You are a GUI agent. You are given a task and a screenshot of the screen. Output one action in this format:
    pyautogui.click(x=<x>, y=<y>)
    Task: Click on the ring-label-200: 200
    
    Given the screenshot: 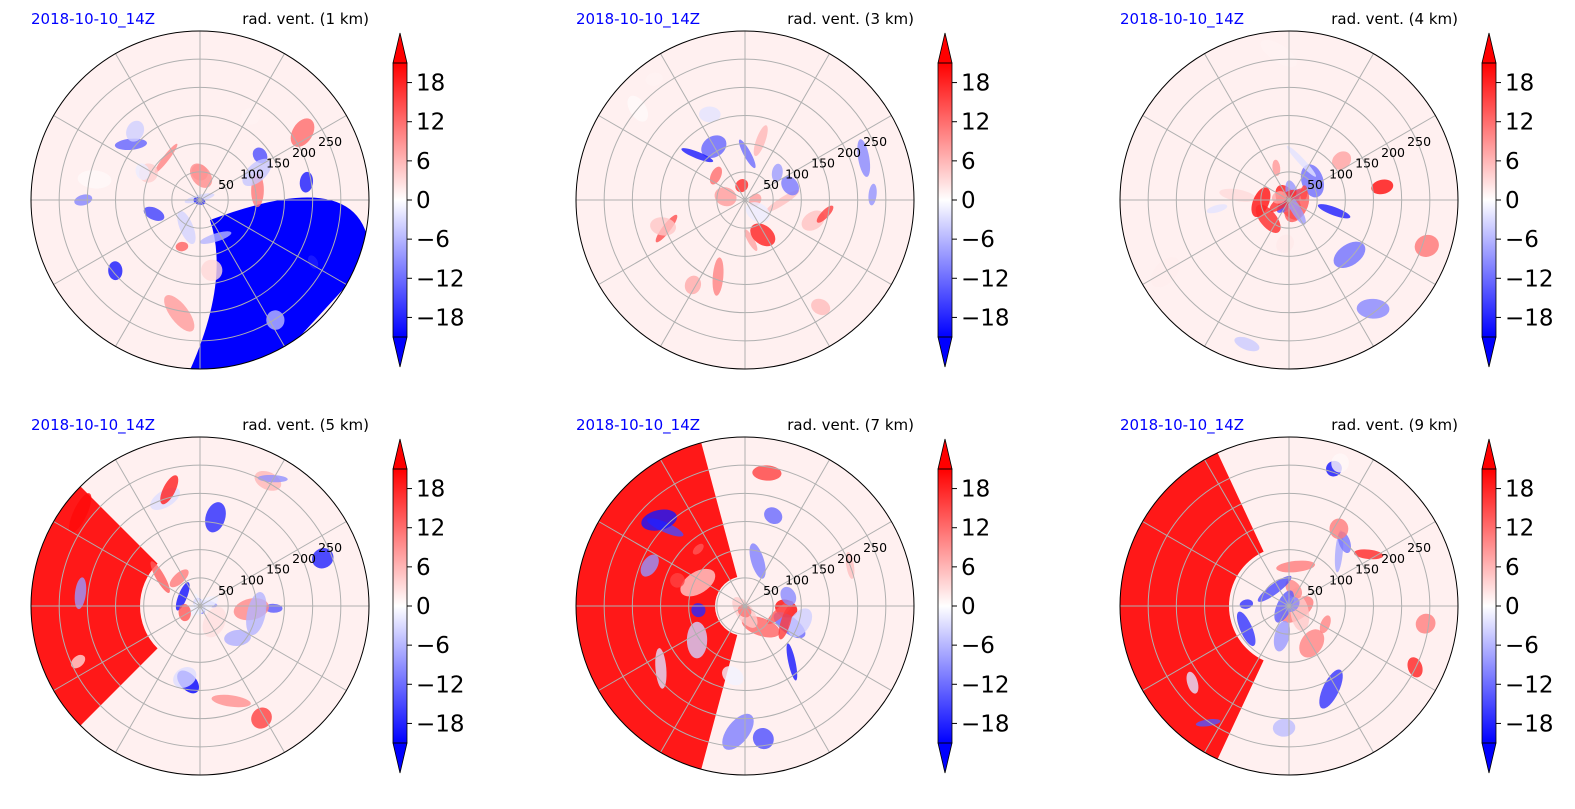 What is the action you would take?
    pyautogui.click(x=849, y=152)
    